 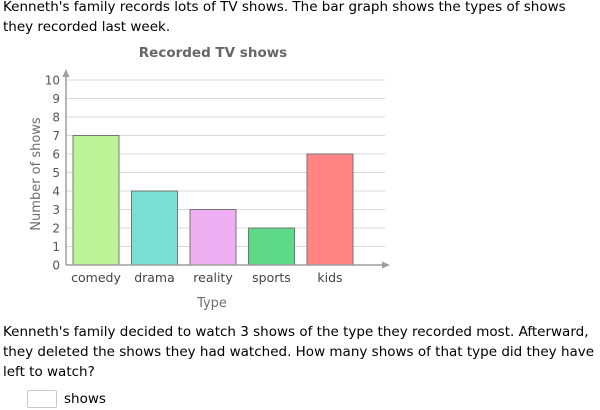 I want to click on bar-kids, so click(x=330, y=209).